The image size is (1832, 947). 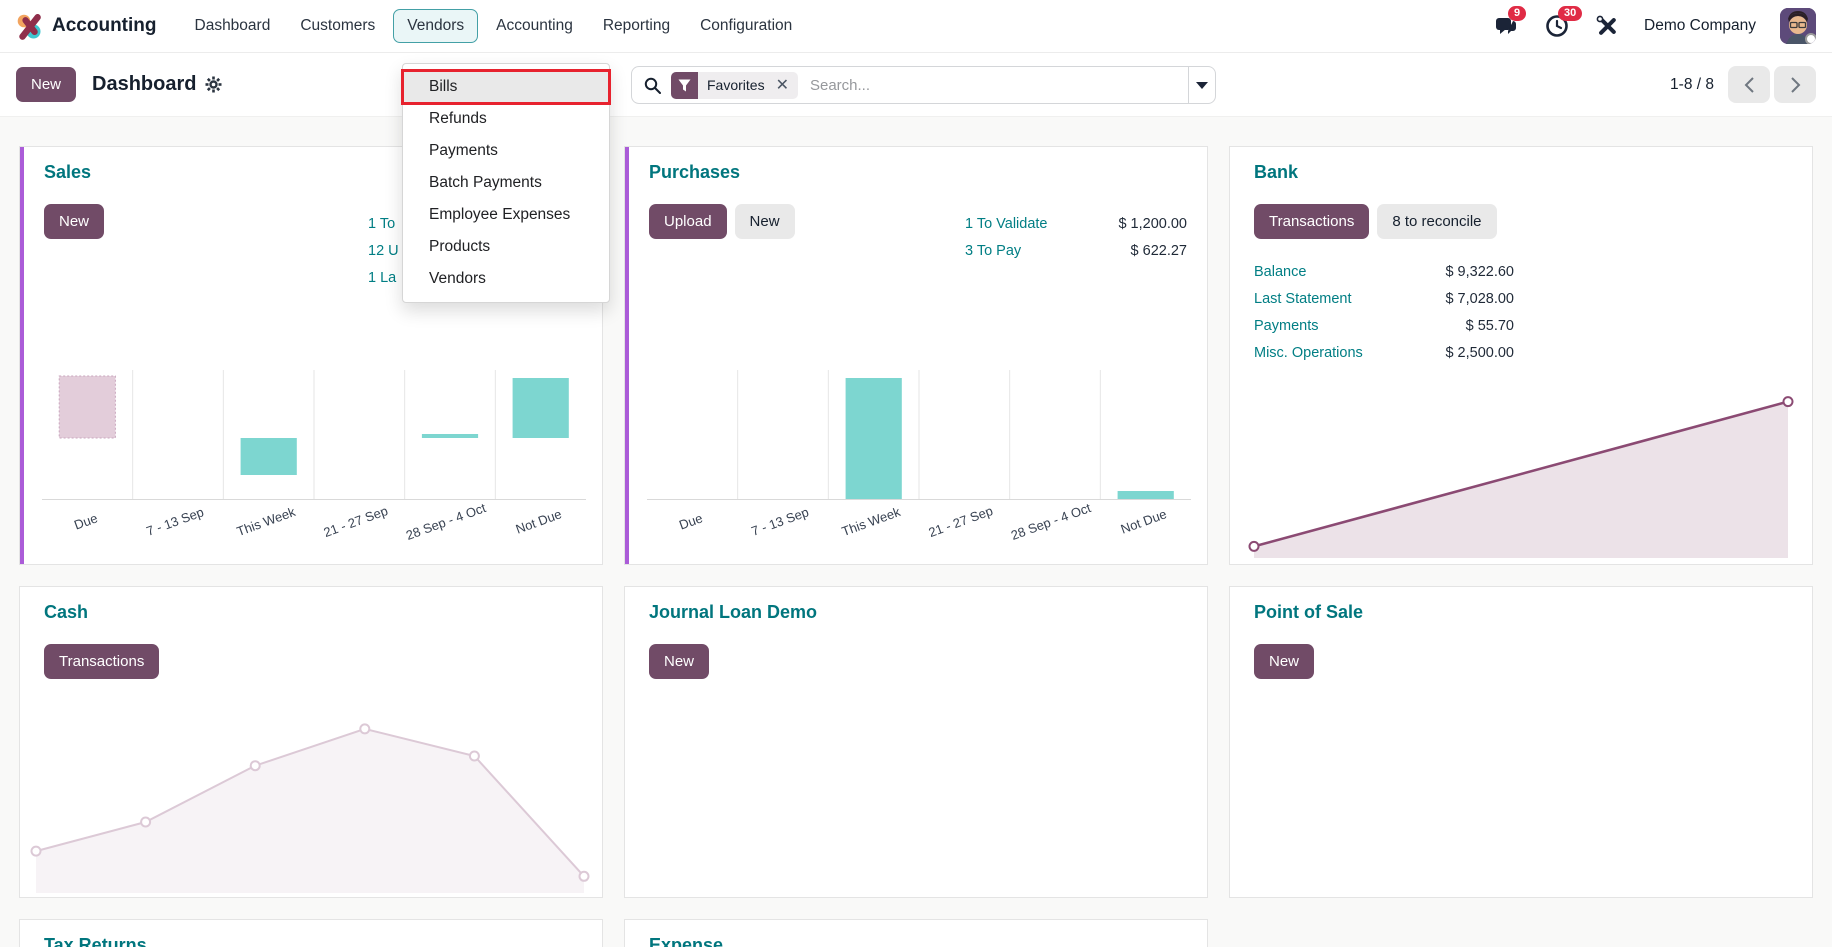 What do you see at coordinates (652, 85) in the screenshot?
I see `search-icon` at bounding box center [652, 85].